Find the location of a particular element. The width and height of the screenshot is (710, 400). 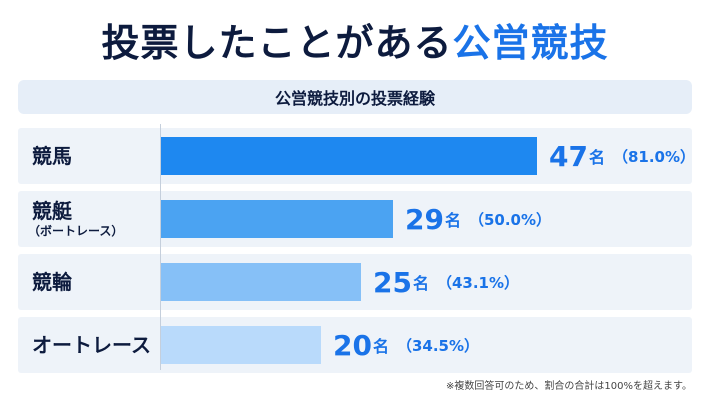

category-label: 競馬 is located at coordinates (96, 156).